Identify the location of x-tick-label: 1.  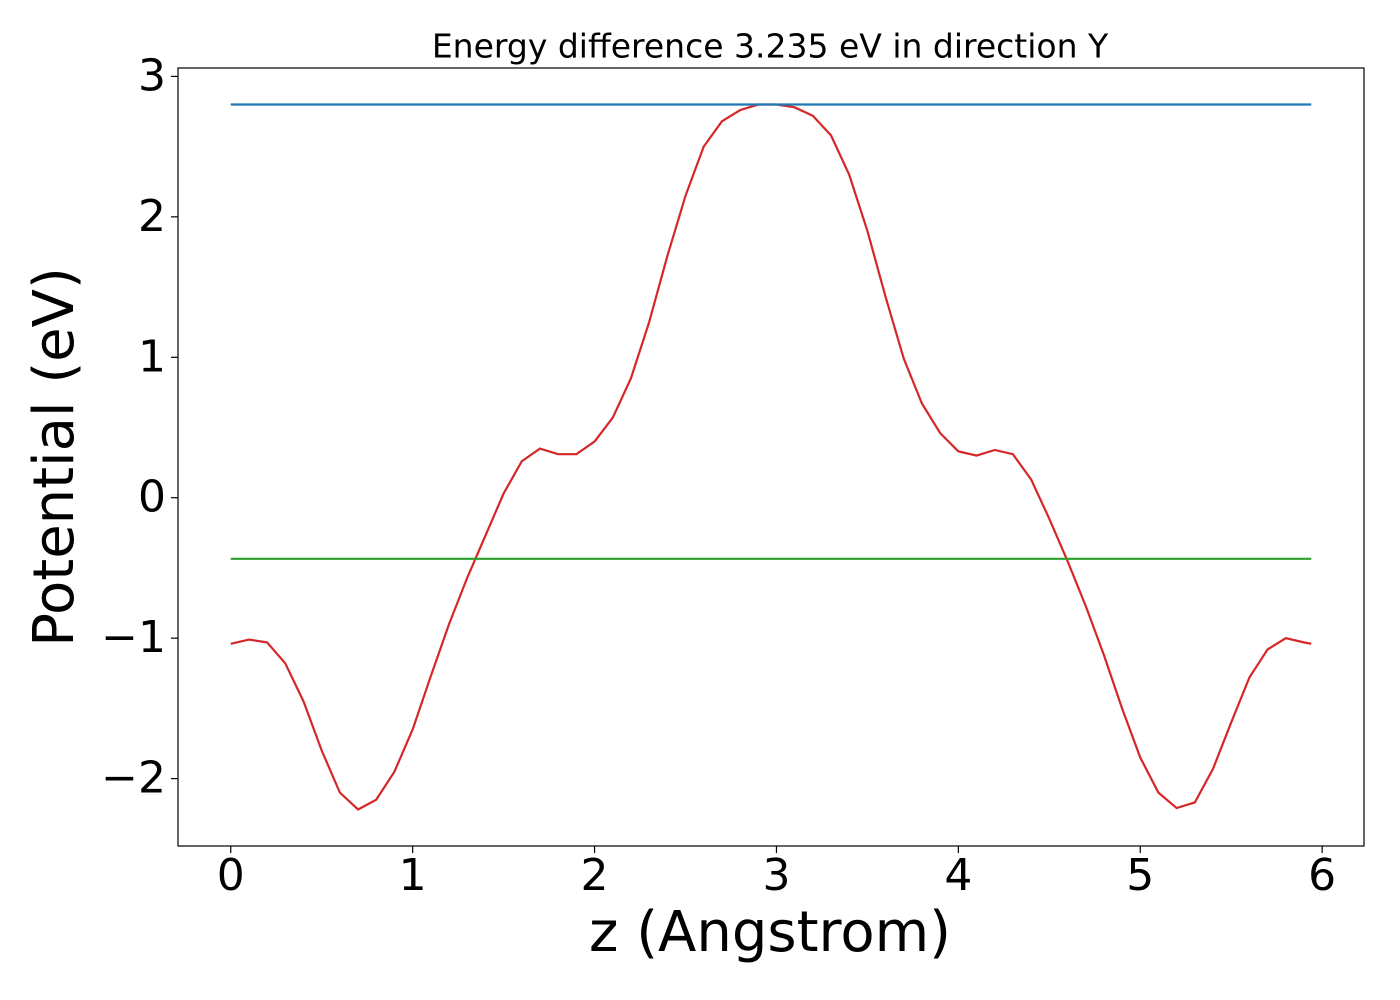
(413, 875).